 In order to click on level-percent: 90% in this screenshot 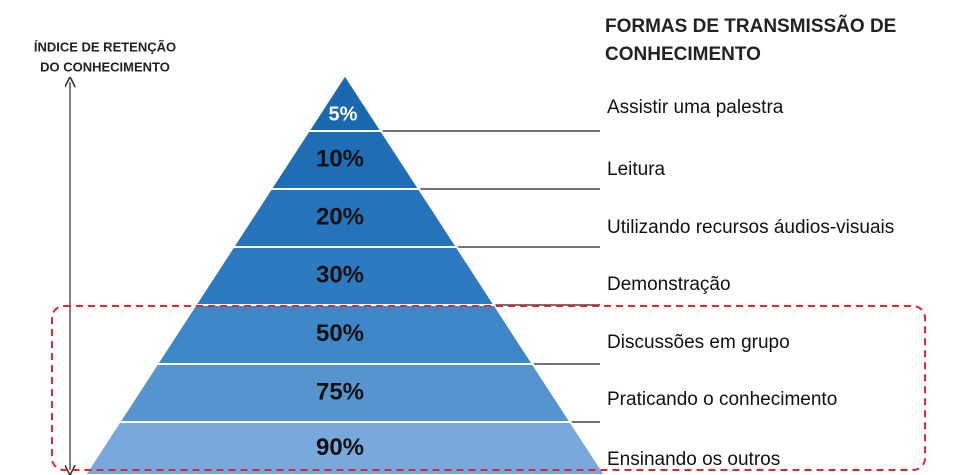, I will do `click(340, 447)`.